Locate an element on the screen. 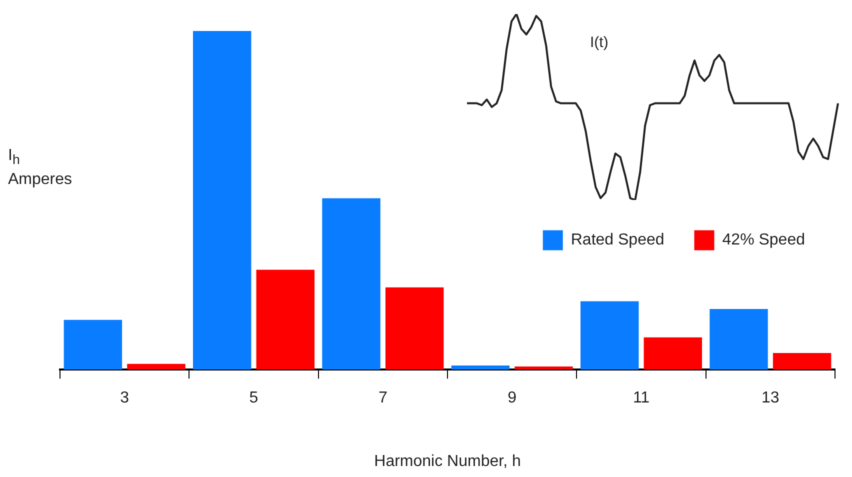 Image resolution: width=852 pixels, height=477 pixels. x-tick-label: 7 is located at coordinates (383, 398).